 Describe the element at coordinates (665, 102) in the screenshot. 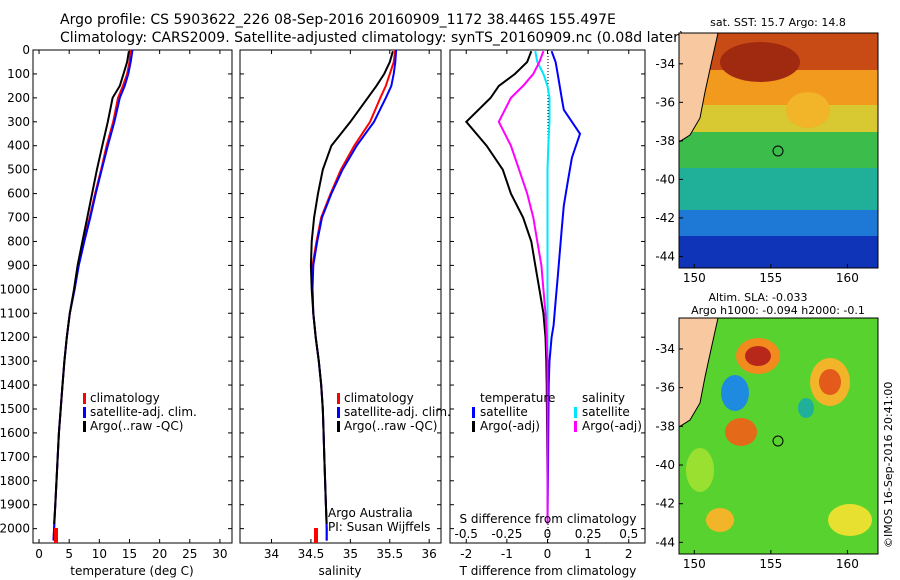

I see `map-y-tick-label: -36` at that location.